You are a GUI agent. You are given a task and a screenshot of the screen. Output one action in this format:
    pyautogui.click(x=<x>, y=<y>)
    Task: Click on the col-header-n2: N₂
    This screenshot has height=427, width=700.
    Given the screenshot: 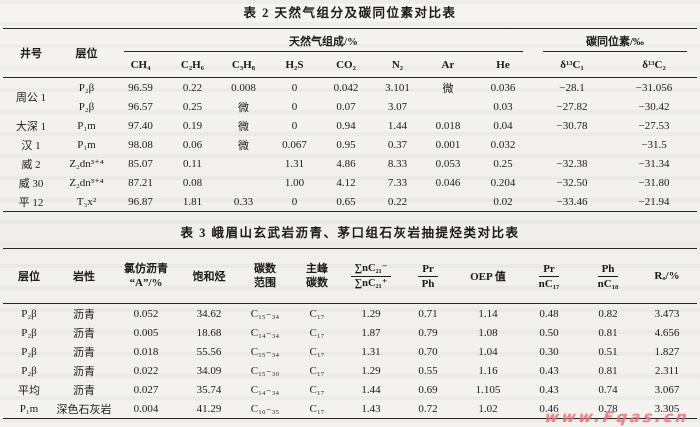 What is the action you would take?
    pyautogui.click(x=397, y=65)
    